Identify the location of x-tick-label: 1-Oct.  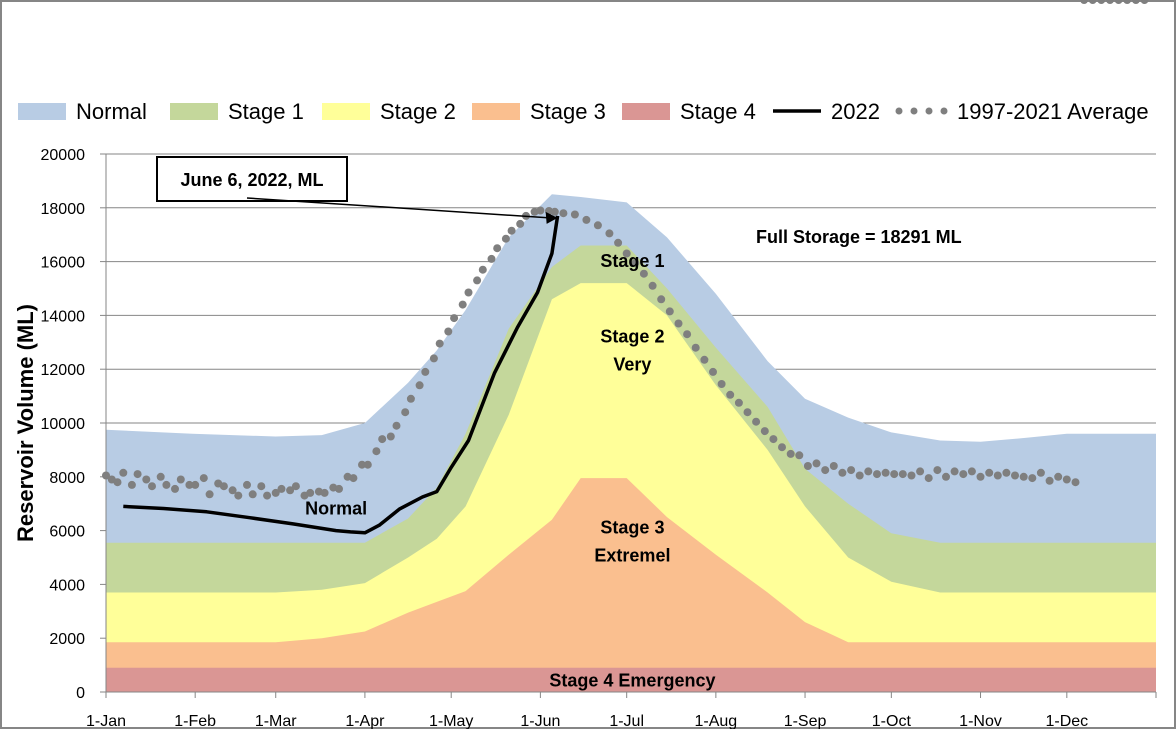
(892, 721).